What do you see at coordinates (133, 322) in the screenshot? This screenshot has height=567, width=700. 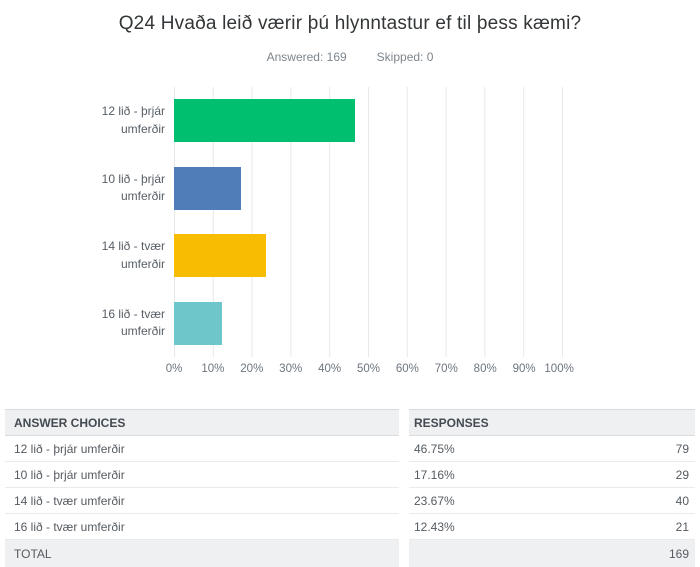 I see `category-label: 16 lið - tvær umferðir` at bounding box center [133, 322].